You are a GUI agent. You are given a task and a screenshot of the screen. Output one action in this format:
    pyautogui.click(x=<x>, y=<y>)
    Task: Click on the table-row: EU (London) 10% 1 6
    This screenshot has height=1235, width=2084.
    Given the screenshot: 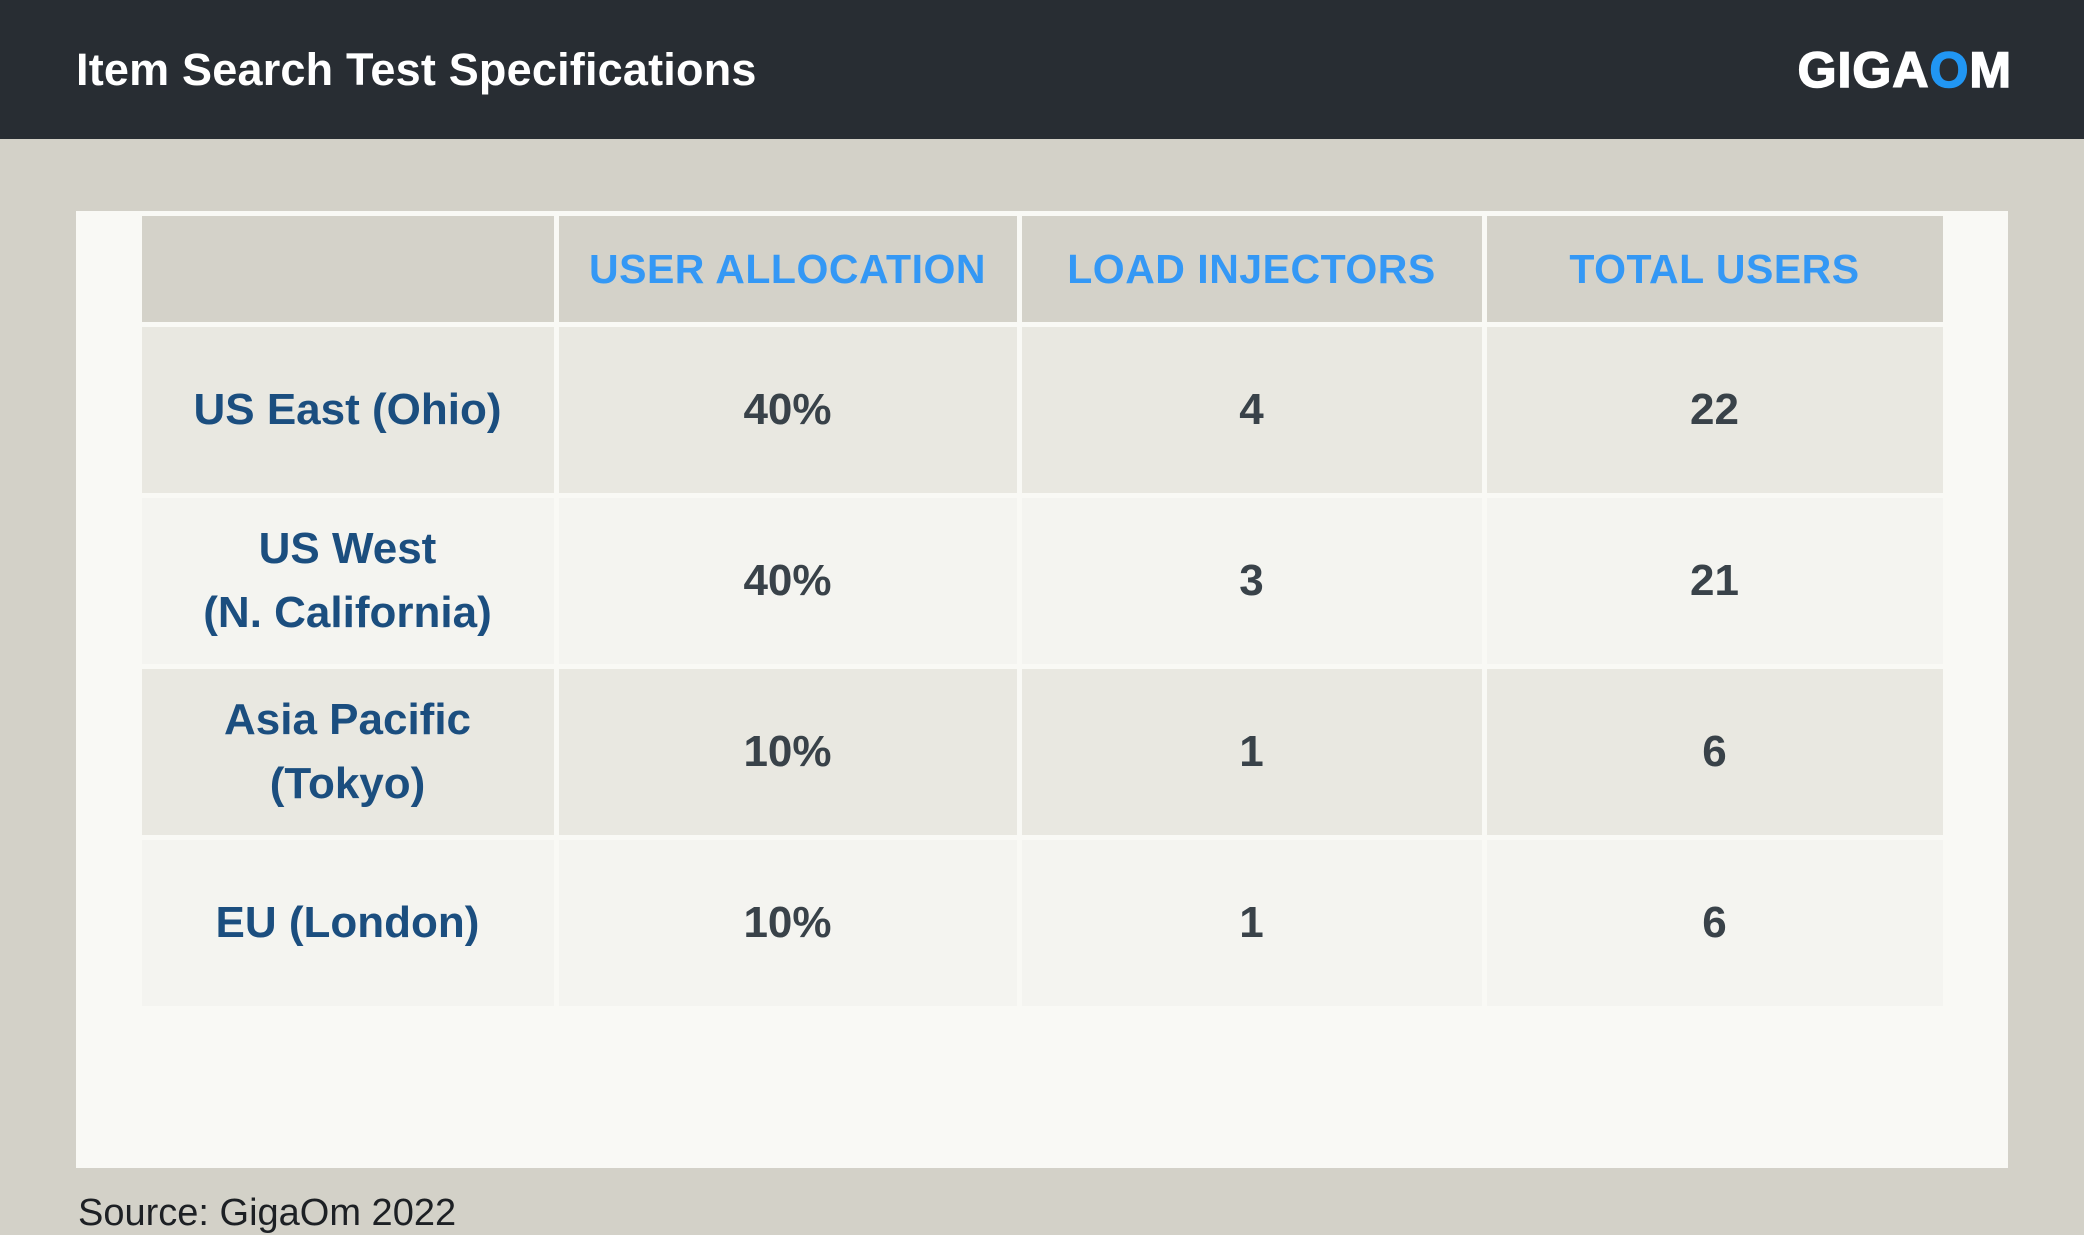 What is the action you would take?
    pyautogui.click(x=1042, y=923)
    